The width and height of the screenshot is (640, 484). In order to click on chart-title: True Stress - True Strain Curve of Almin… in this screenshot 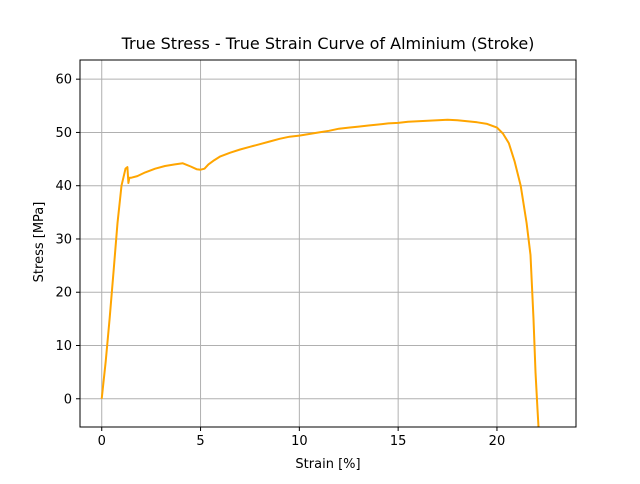, I will do `click(328, 43)`.